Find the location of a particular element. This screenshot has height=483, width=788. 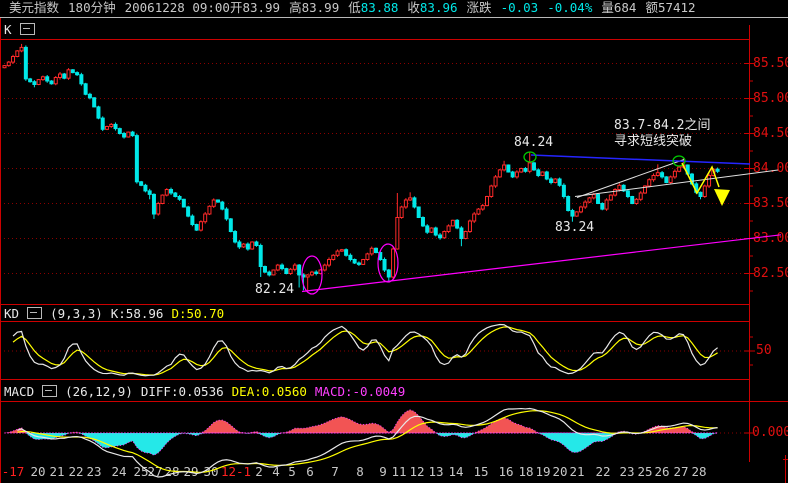

time-axis-label: -17 is located at coordinates (13, 471).